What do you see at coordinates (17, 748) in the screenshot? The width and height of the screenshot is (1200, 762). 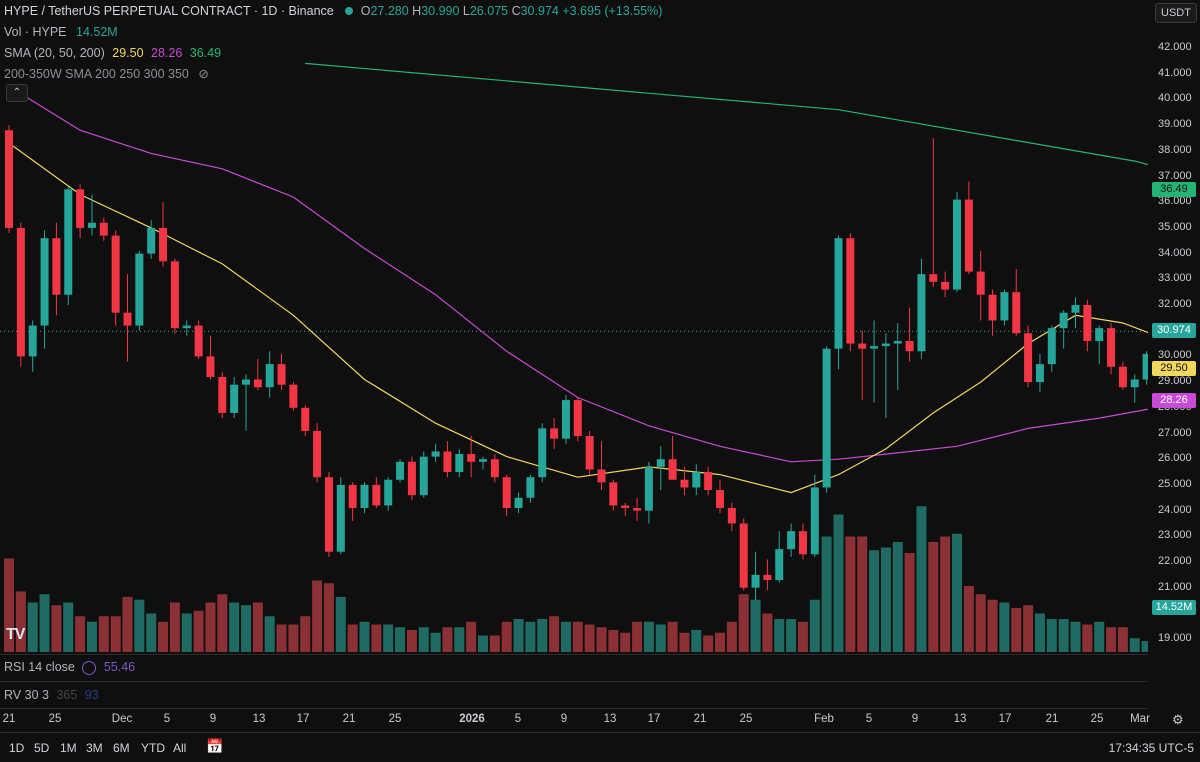 I see `timeframe-button-1d: 1D` at bounding box center [17, 748].